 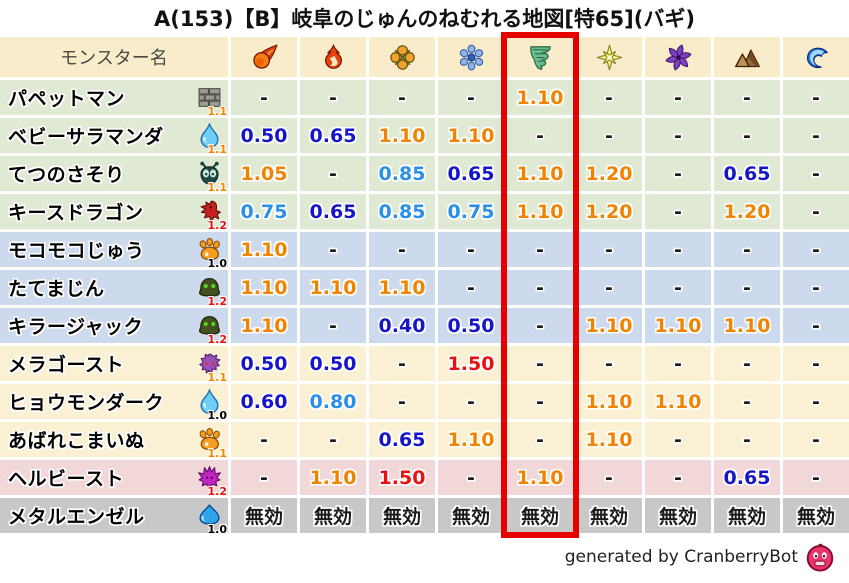 What do you see at coordinates (212, 443) in the screenshot?
I see `paw-icon: 1.1` at bounding box center [212, 443].